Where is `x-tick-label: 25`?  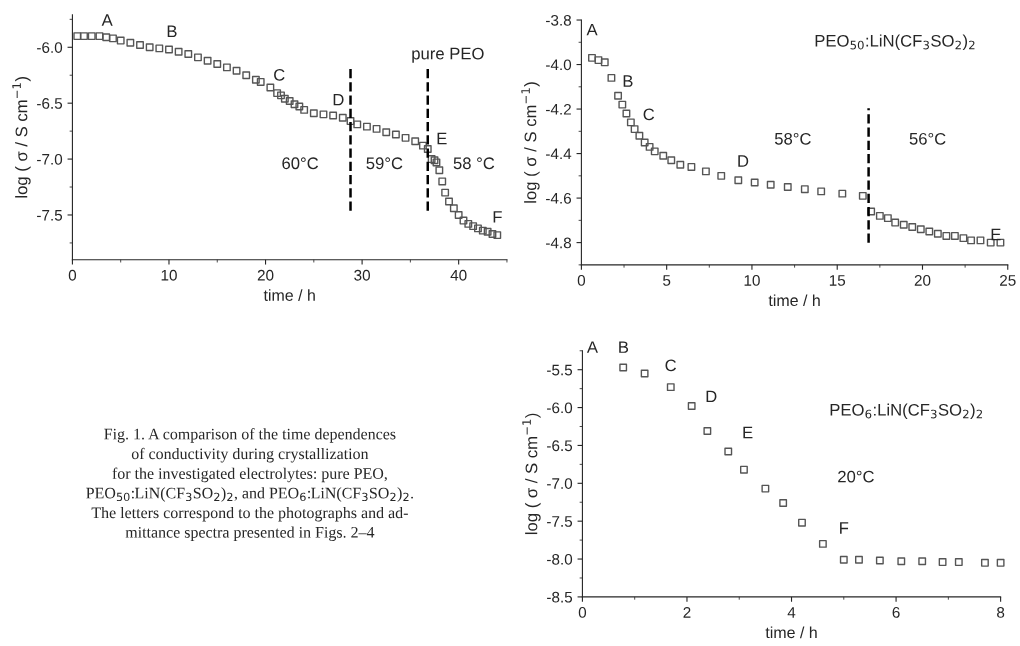 x-tick-label: 25 is located at coordinates (1008, 280).